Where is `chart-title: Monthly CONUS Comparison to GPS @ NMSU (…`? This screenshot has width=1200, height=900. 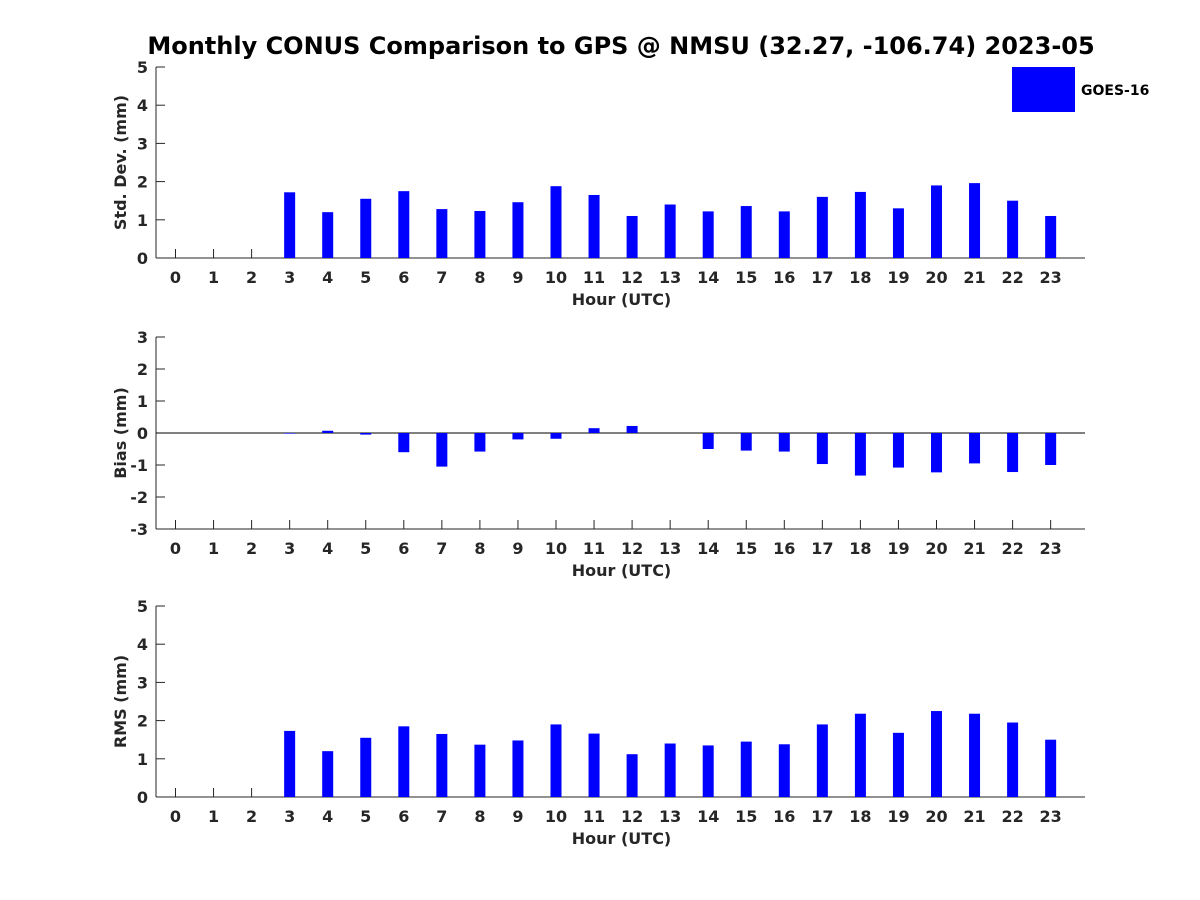
chart-title: Monthly CONUS Comparison to GPS @ NMSU (… is located at coordinates (620, 46).